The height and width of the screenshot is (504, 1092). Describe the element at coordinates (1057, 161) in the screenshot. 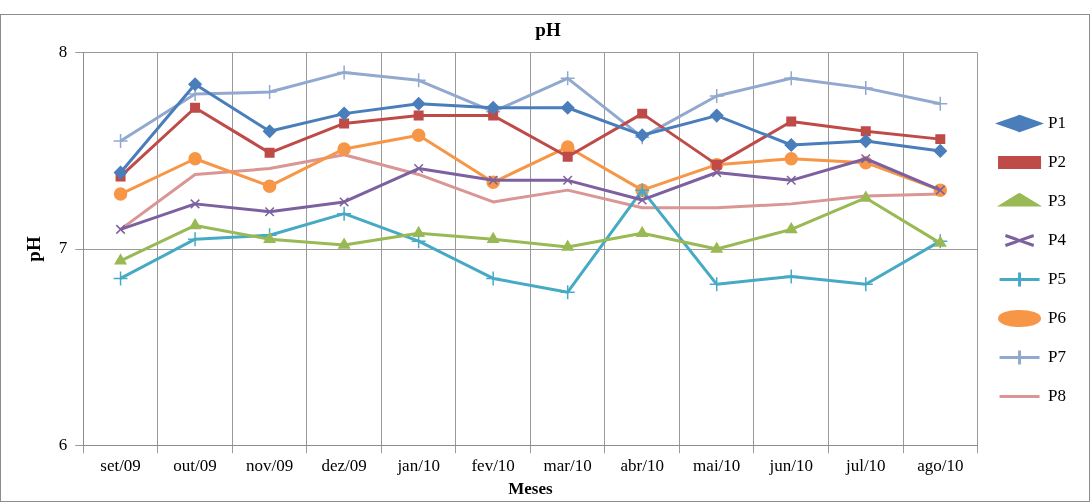

I see `legend-label: P2` at that location.